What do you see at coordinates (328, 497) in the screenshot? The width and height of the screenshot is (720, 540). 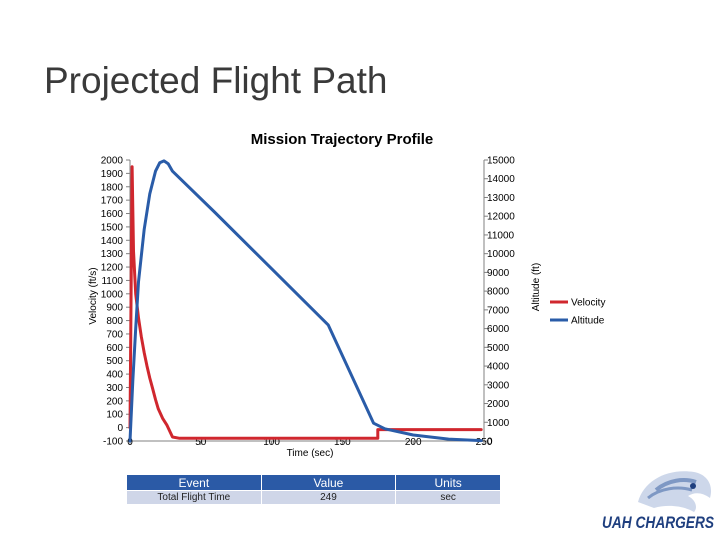 I see `table-cell-value: 249` at bounding box center [328, 497].